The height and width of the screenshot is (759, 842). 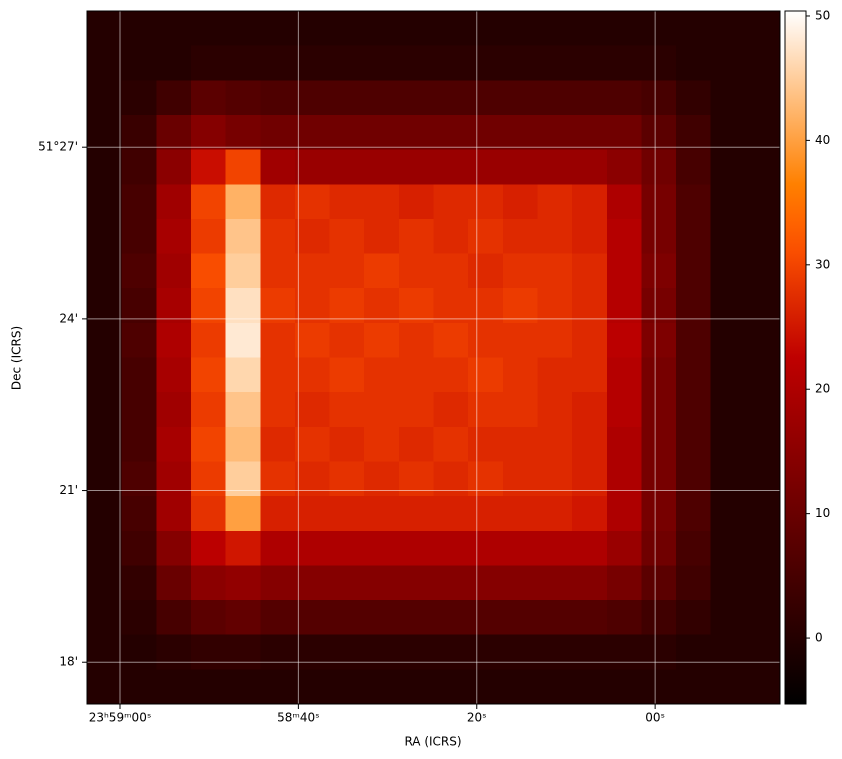 What do you see at coordinates (298, 718) in the screenshot?
I see `x-tick-label: 58ᵐ40ˢ` at bounding box center [298, 718].